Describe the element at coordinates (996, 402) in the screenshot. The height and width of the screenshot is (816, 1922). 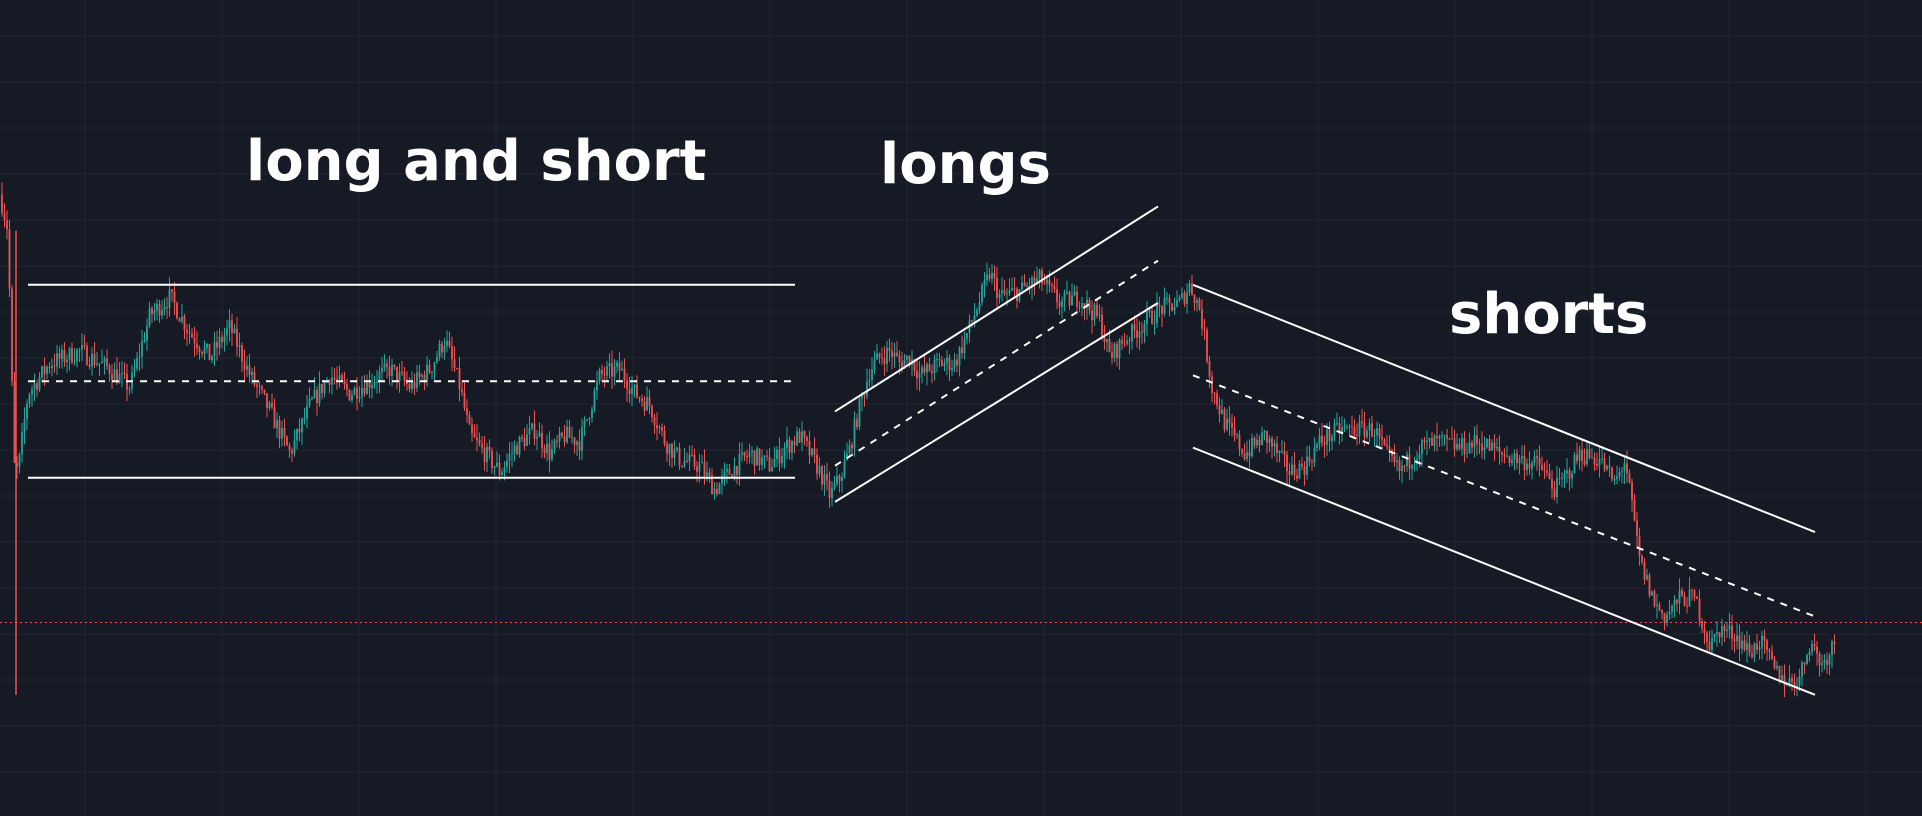
I see `up-channel-lower-line` at that location.